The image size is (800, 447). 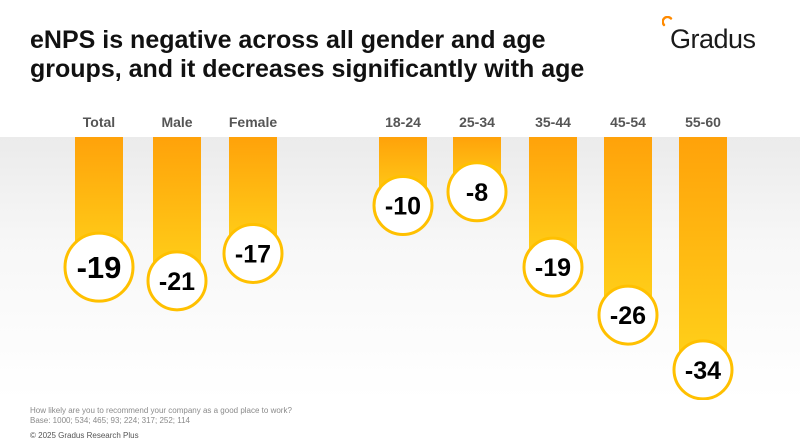 I want to click on value-label-female: -17, so click(x=253, y=254).